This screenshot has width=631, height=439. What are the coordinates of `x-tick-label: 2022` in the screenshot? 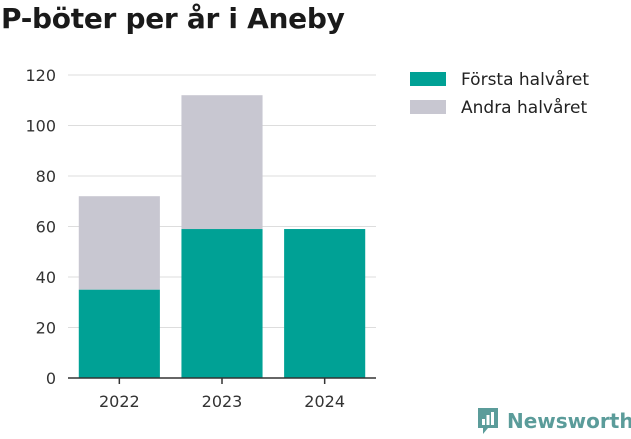 It's located at (119, 401).